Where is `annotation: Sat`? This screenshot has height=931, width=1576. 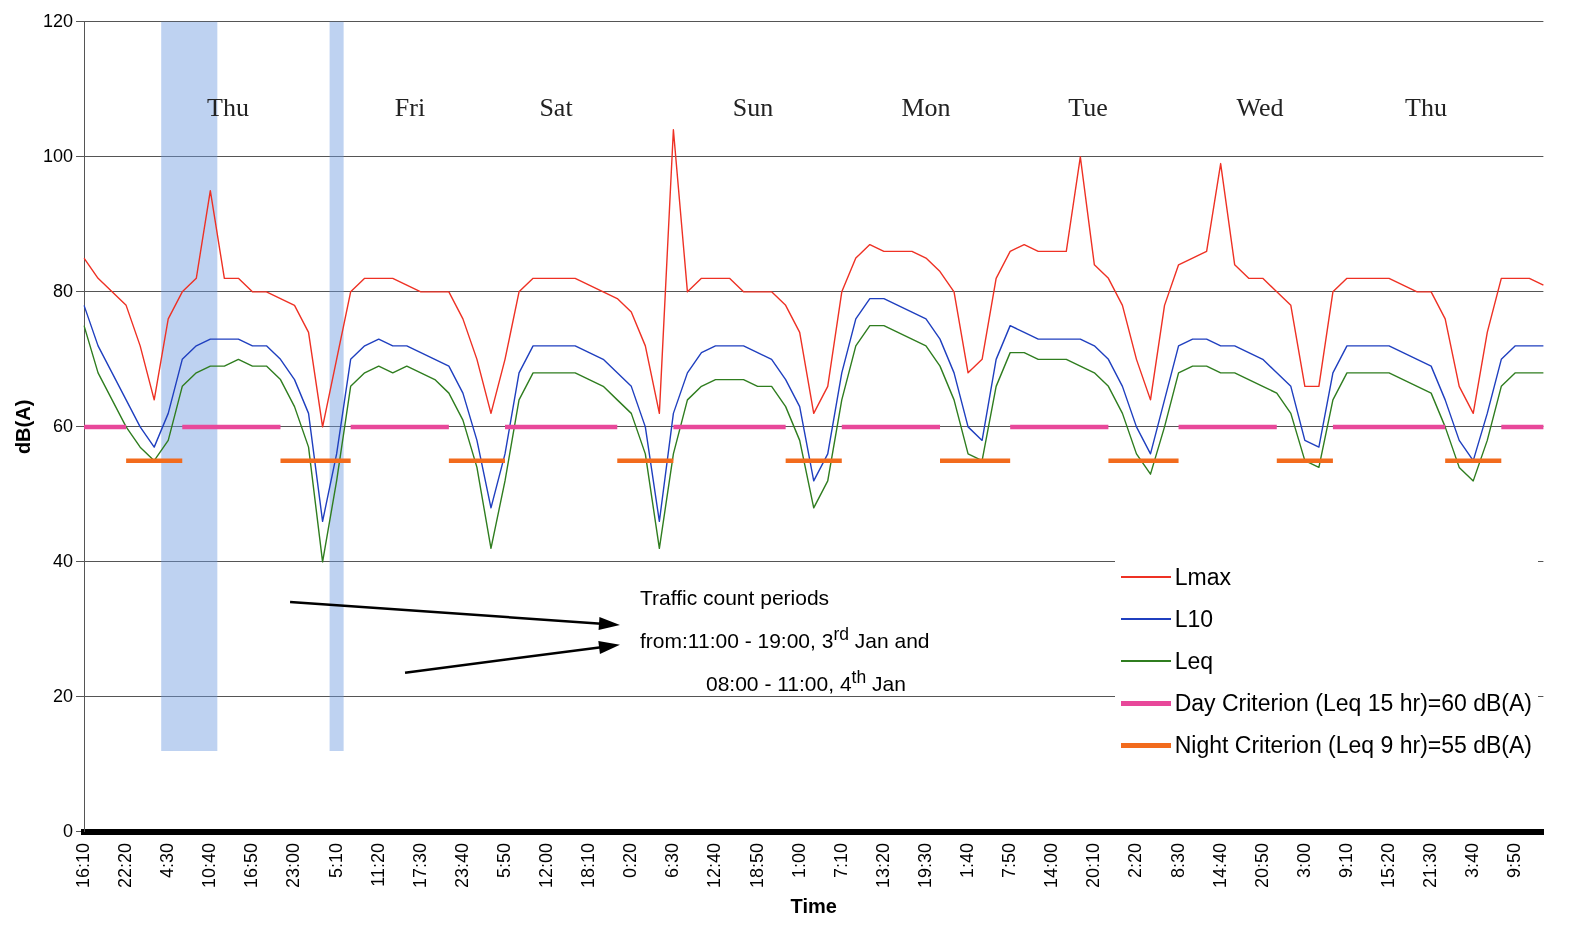 annotation: Sat is located at coordinates (556, 108).